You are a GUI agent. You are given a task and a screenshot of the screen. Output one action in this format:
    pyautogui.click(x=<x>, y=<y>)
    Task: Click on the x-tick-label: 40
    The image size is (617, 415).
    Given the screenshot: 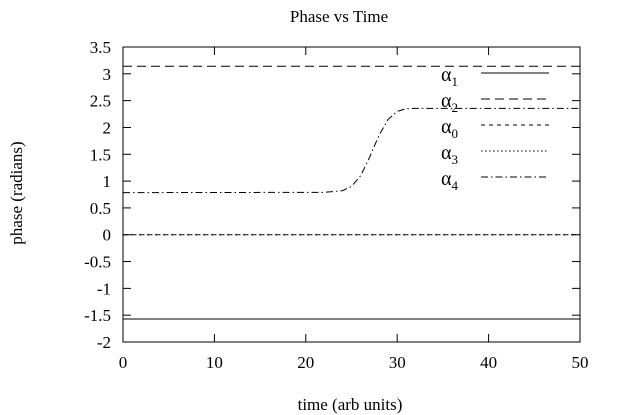 What is the action you would take?
    pyautogui.click(x=488, y=362)
    